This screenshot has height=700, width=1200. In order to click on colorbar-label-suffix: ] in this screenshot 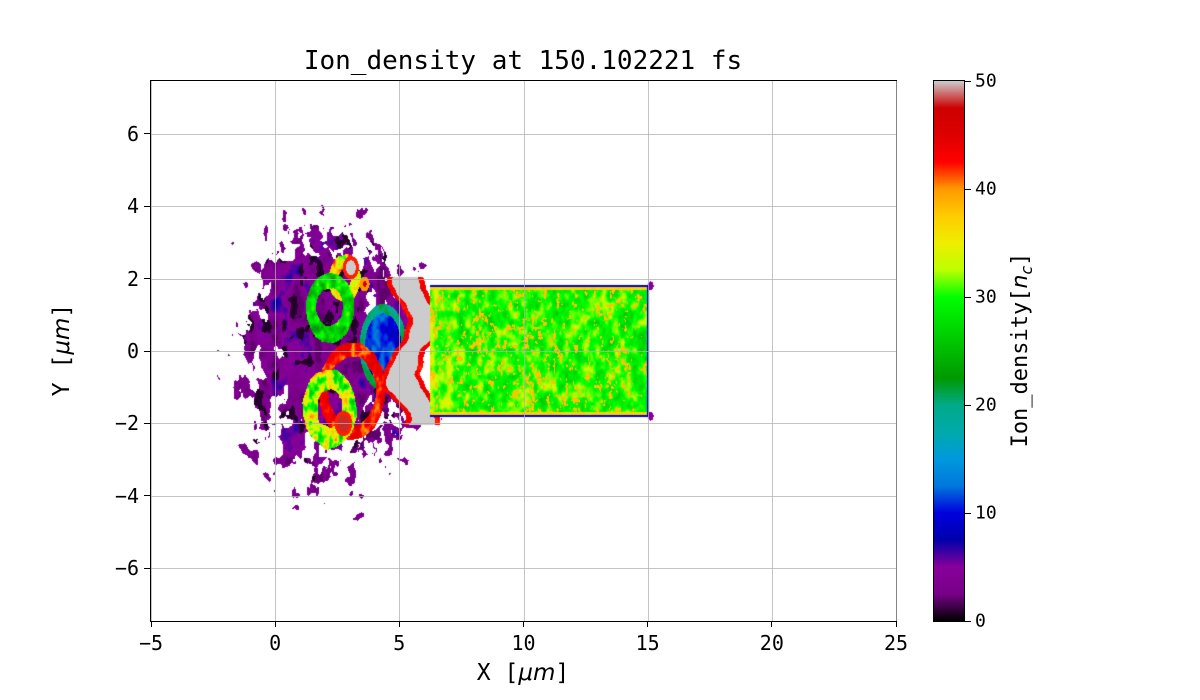, I will do `click(1020, 259)`.